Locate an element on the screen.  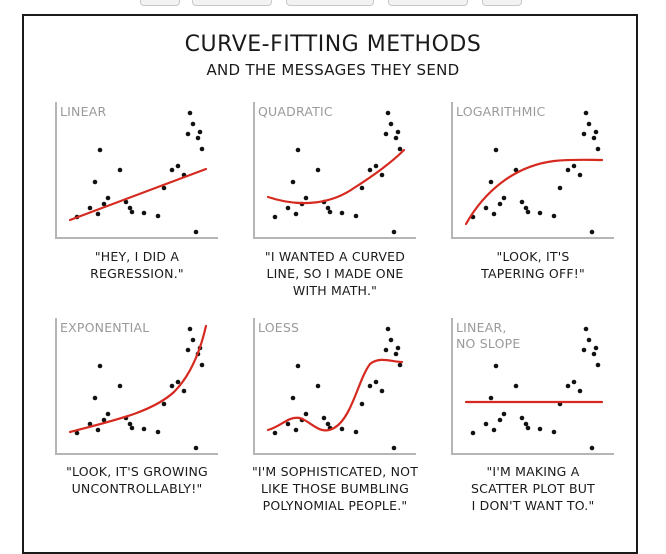
panel-label: LOESS is located at coordinates (279, 327).